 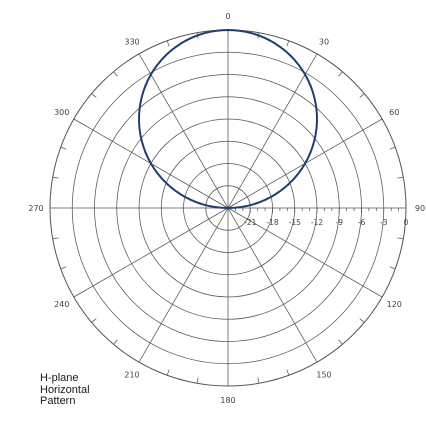 What do you see at coordinates (324, 42) in the screenshot?
I see `angle-label: 30` at bounding box center [324, 42].